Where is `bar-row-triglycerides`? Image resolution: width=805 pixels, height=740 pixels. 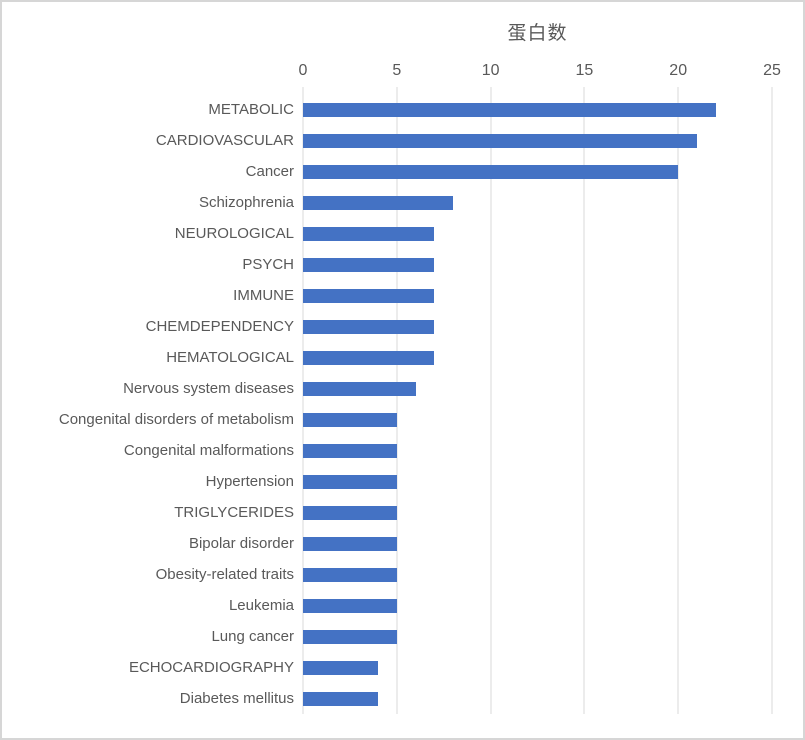
bar-row-triglycerides is located at coordinates (537, 512).